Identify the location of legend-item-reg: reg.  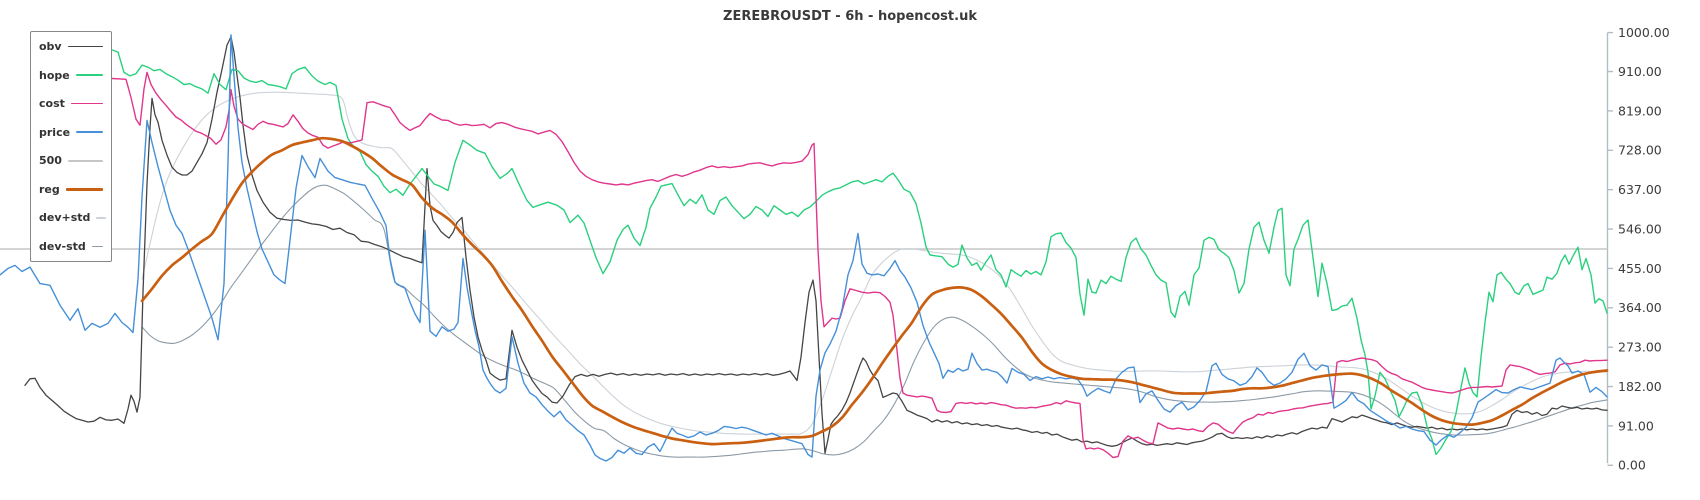
(71, 189).